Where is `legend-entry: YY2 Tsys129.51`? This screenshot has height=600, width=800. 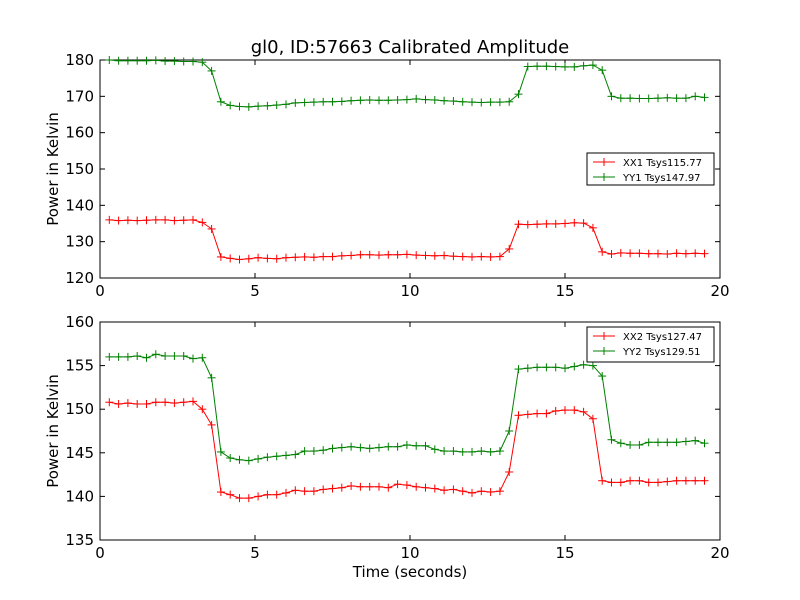 legend-entry: YY2 Tsys129.51 is located at coordinates (647, 352).